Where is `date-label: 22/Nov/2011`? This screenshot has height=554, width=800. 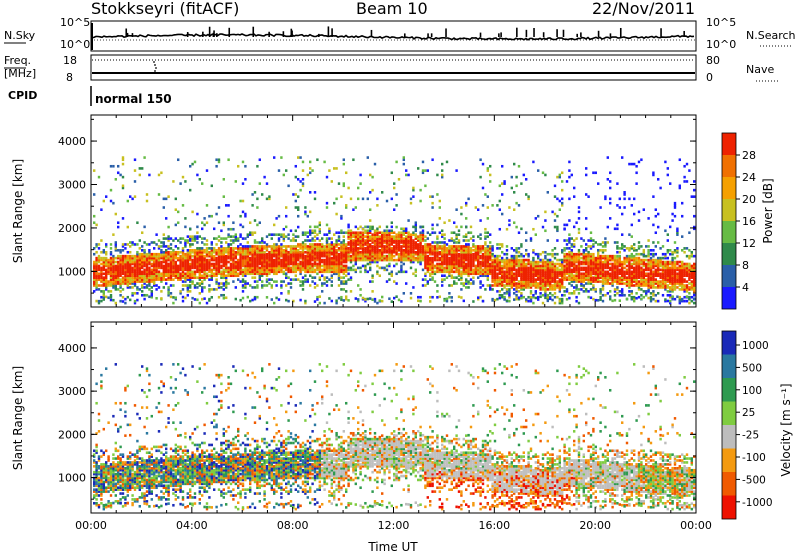 date-label: 22/Nov/2011 is located at coordinates (644, 9).